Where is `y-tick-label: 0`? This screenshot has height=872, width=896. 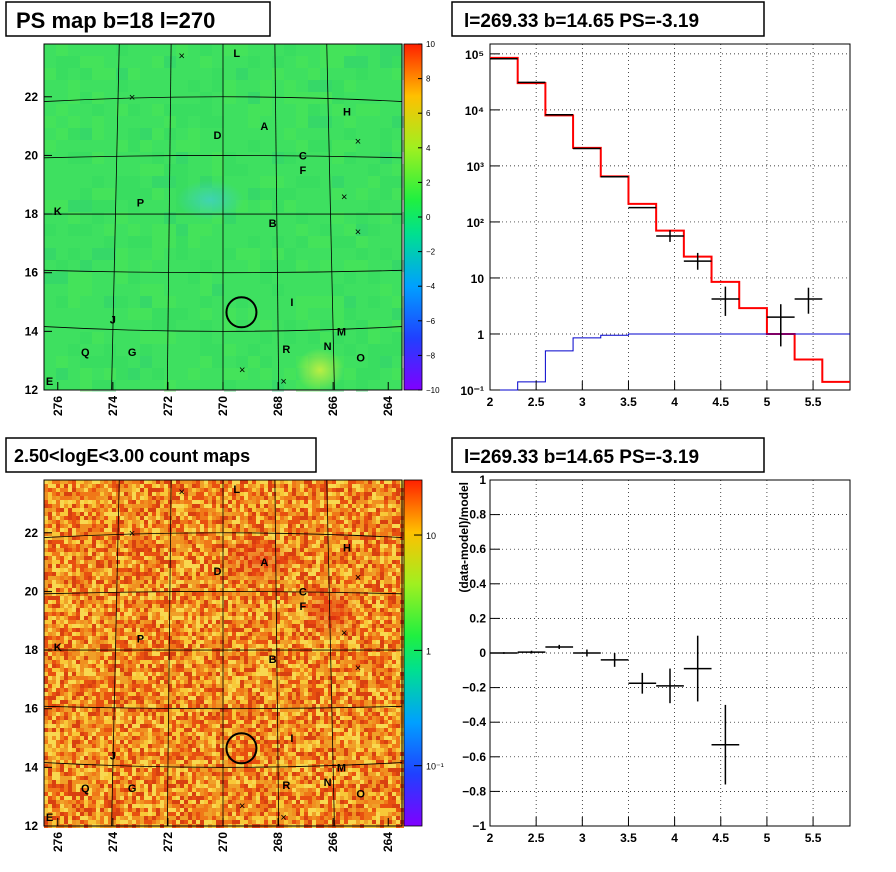
y-tick-label: 0 is located at coordinates (482, 653).